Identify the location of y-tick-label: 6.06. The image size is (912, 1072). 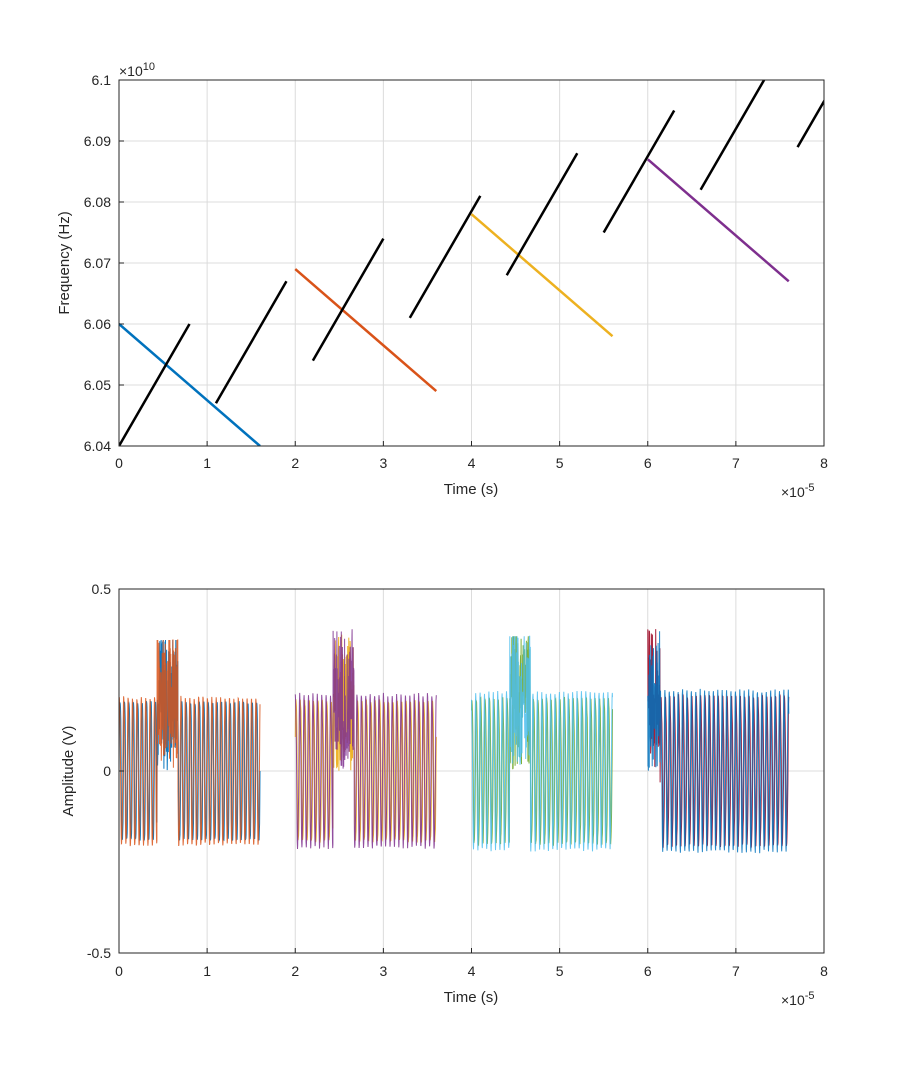
(97, 324).